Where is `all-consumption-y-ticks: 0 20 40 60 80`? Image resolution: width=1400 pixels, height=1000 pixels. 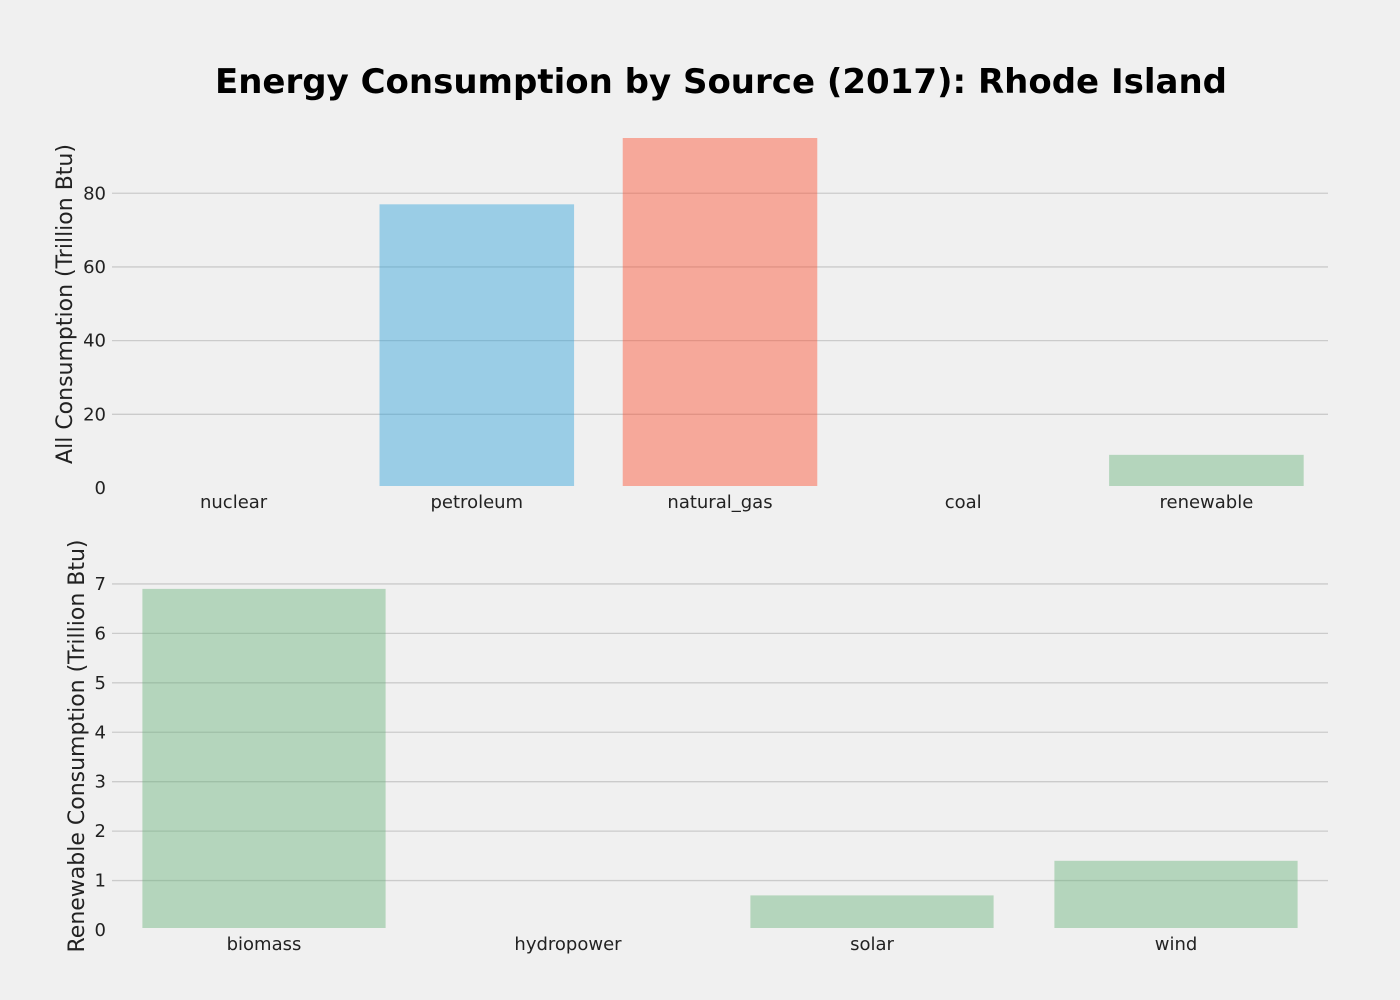 all-consumption-y-ticks: 0 20 40 60 80 is located at coordinates (94, 341).